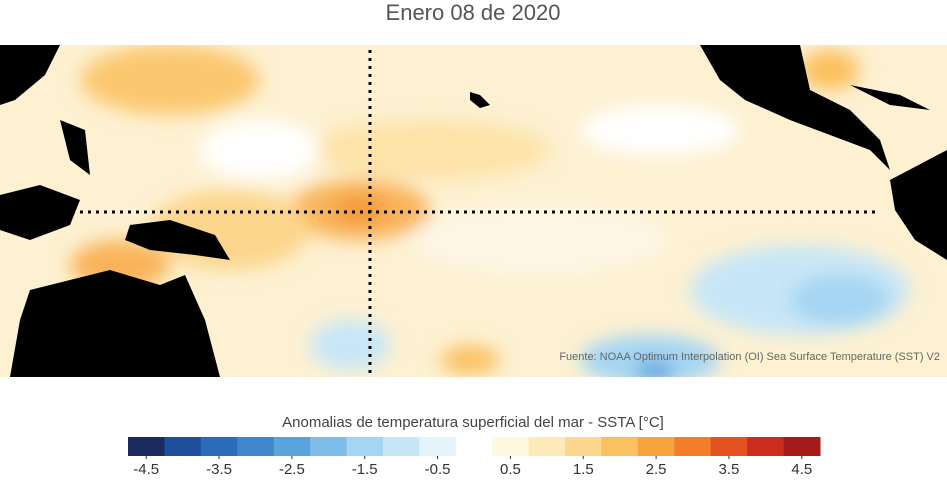 This screenshot has height=480, width=947. Describe the element at coordinates (146, 469) in the screenshot. I see `colorbar-tick-label: -4.5` at that location.